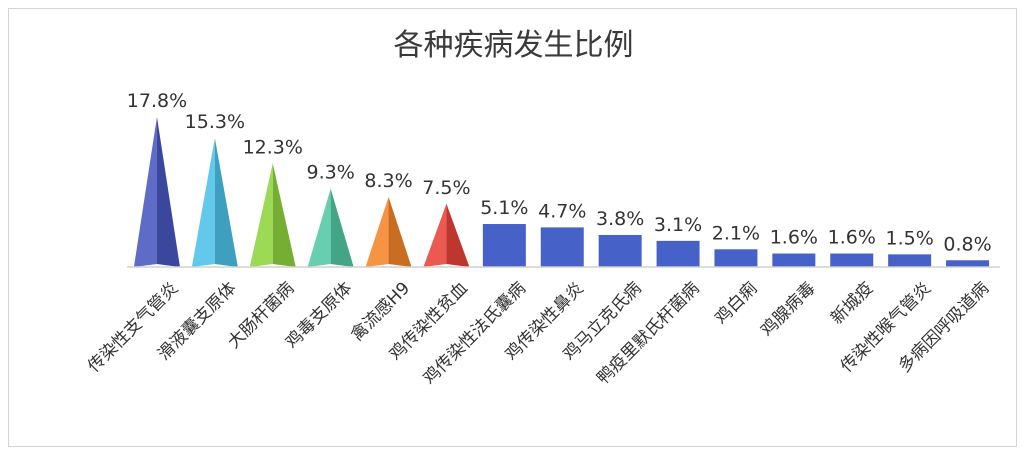 The height and width of the screenshot is (457, 1027). What do you see at coordinates (852, 238) in the screenshot?
I see `value-label-13: 1.6%` at bounding box center [852, 238].